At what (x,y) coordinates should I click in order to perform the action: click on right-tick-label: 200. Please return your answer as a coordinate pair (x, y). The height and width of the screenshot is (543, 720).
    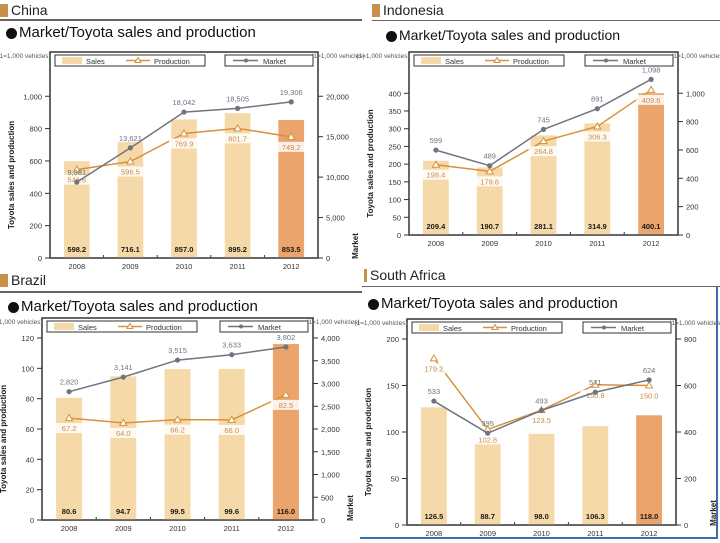
    Looking at the image, I should click on (692, 207).